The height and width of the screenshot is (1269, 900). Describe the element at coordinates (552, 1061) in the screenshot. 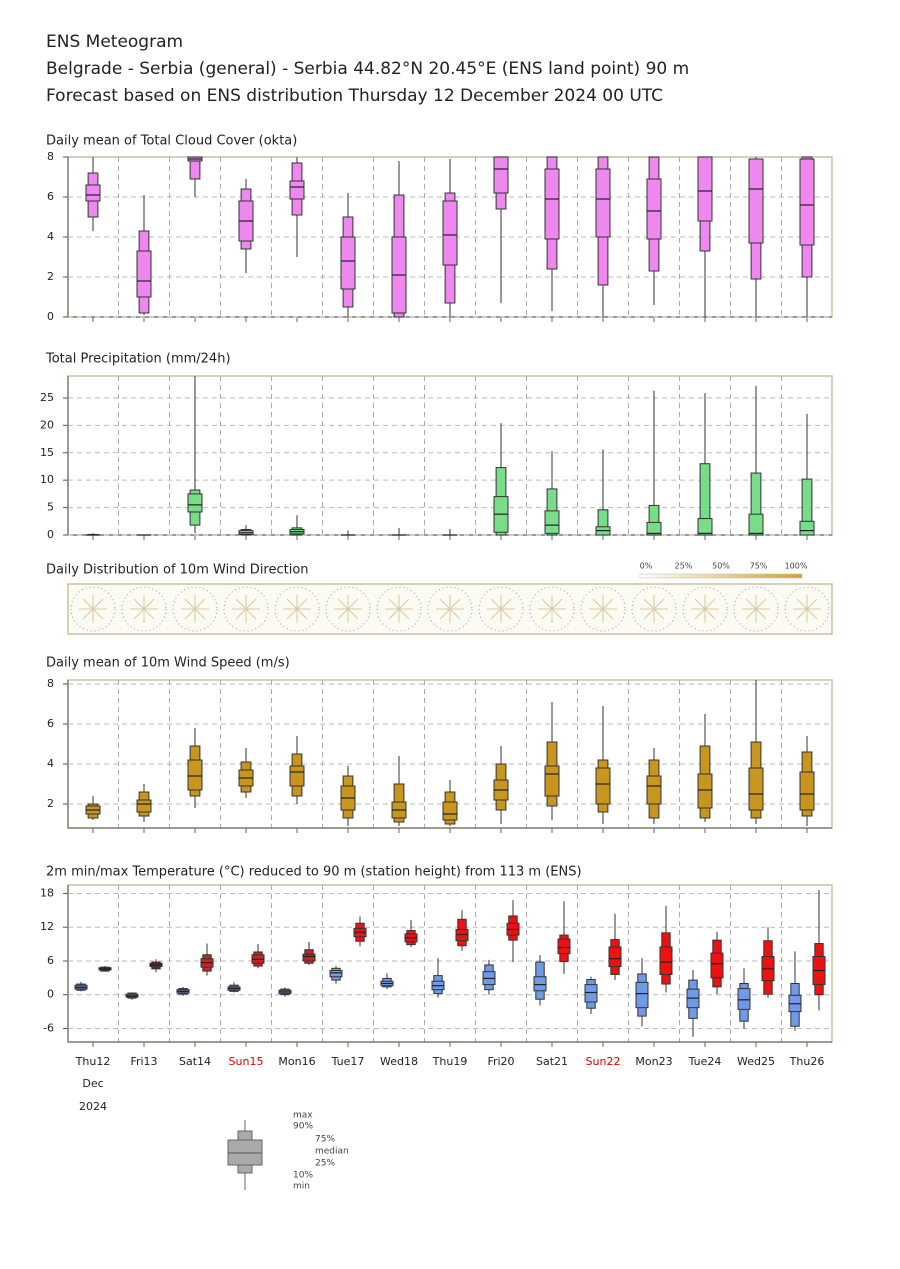

I see `x-tick-label: Sat21` at that location.